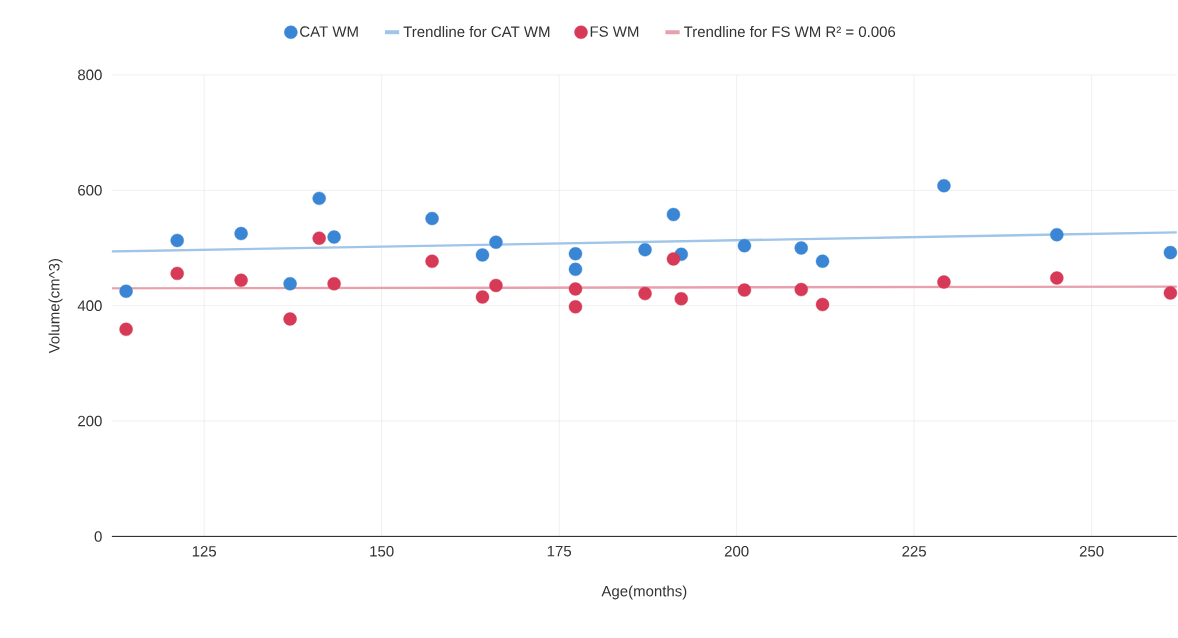 The image size is (1178, 638). What do you see at coordinates (914, 551) in the screenshot?
I see `x-tick-label: 225` at bounding box center [914, 551].